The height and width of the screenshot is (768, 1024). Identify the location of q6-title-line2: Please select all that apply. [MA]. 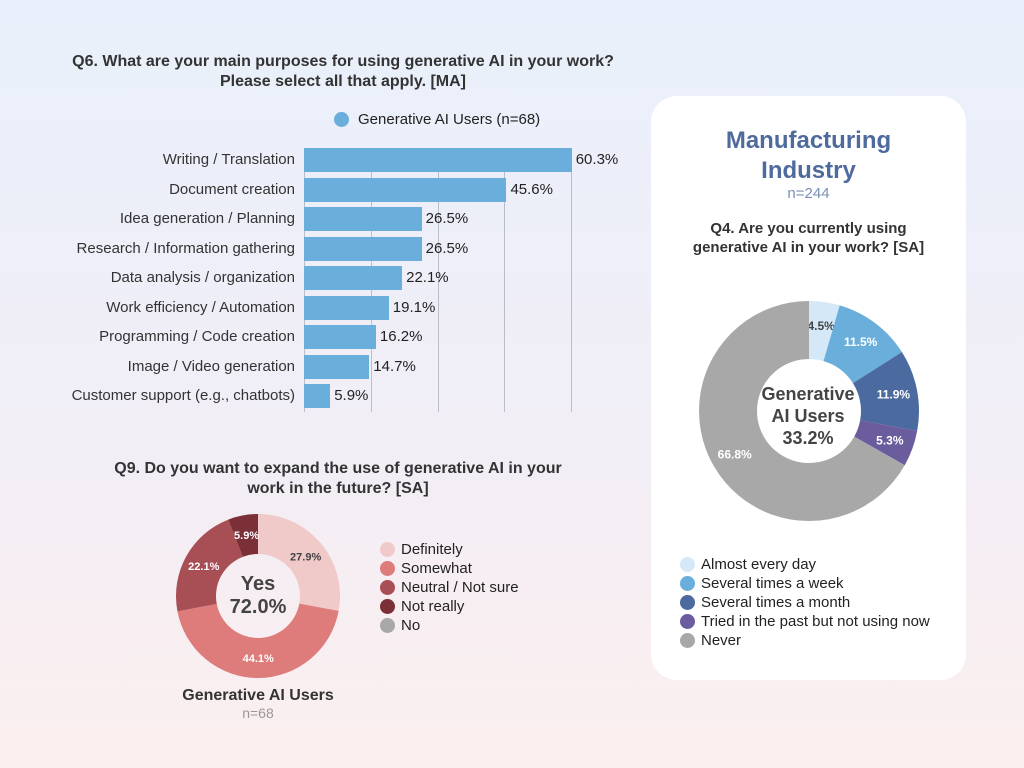
(342, 81).